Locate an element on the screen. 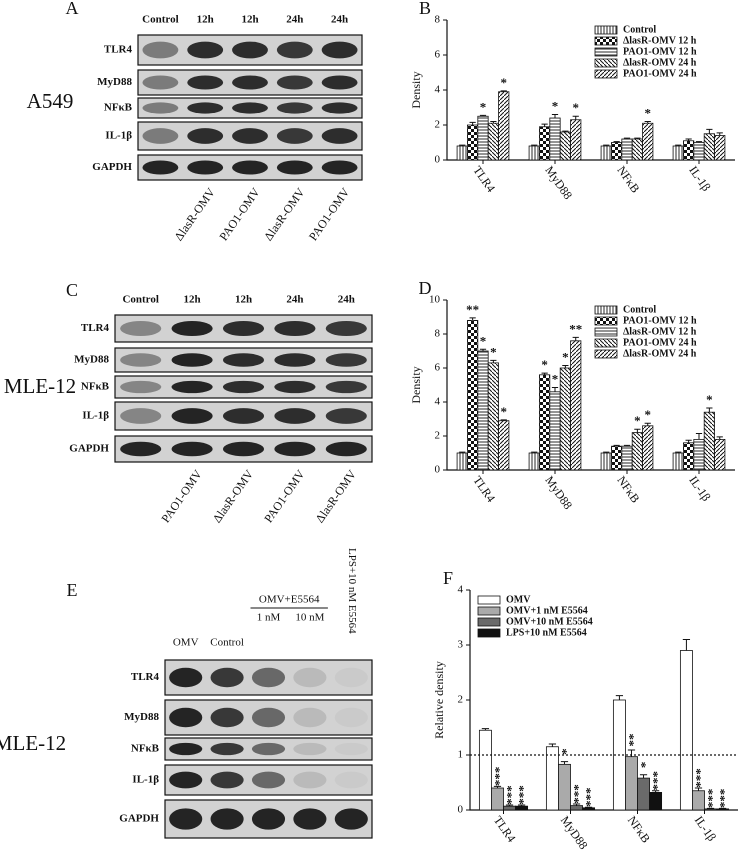 The height and width of the screenshot is (855, 750). cell-line: MLE-12 is located at coordinates (33, 743).